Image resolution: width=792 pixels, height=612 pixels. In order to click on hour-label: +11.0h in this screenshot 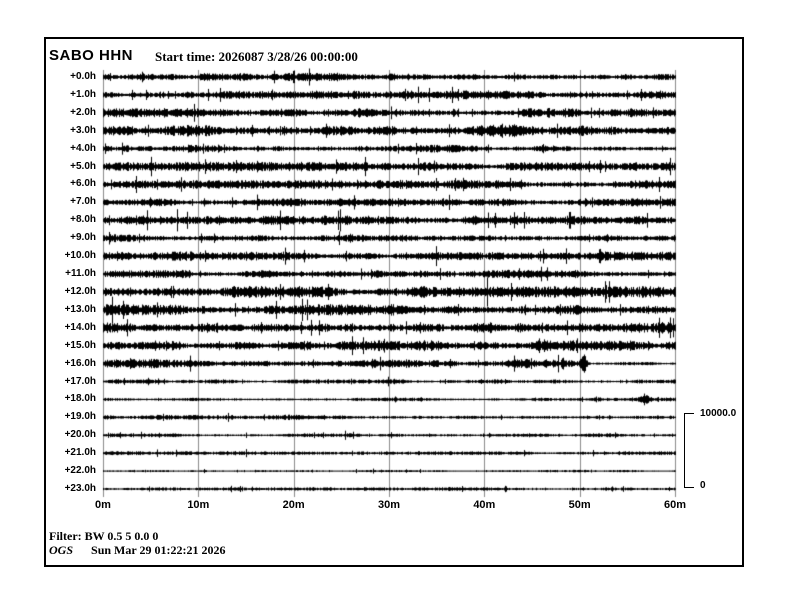, I will do `click(80, 274)`.